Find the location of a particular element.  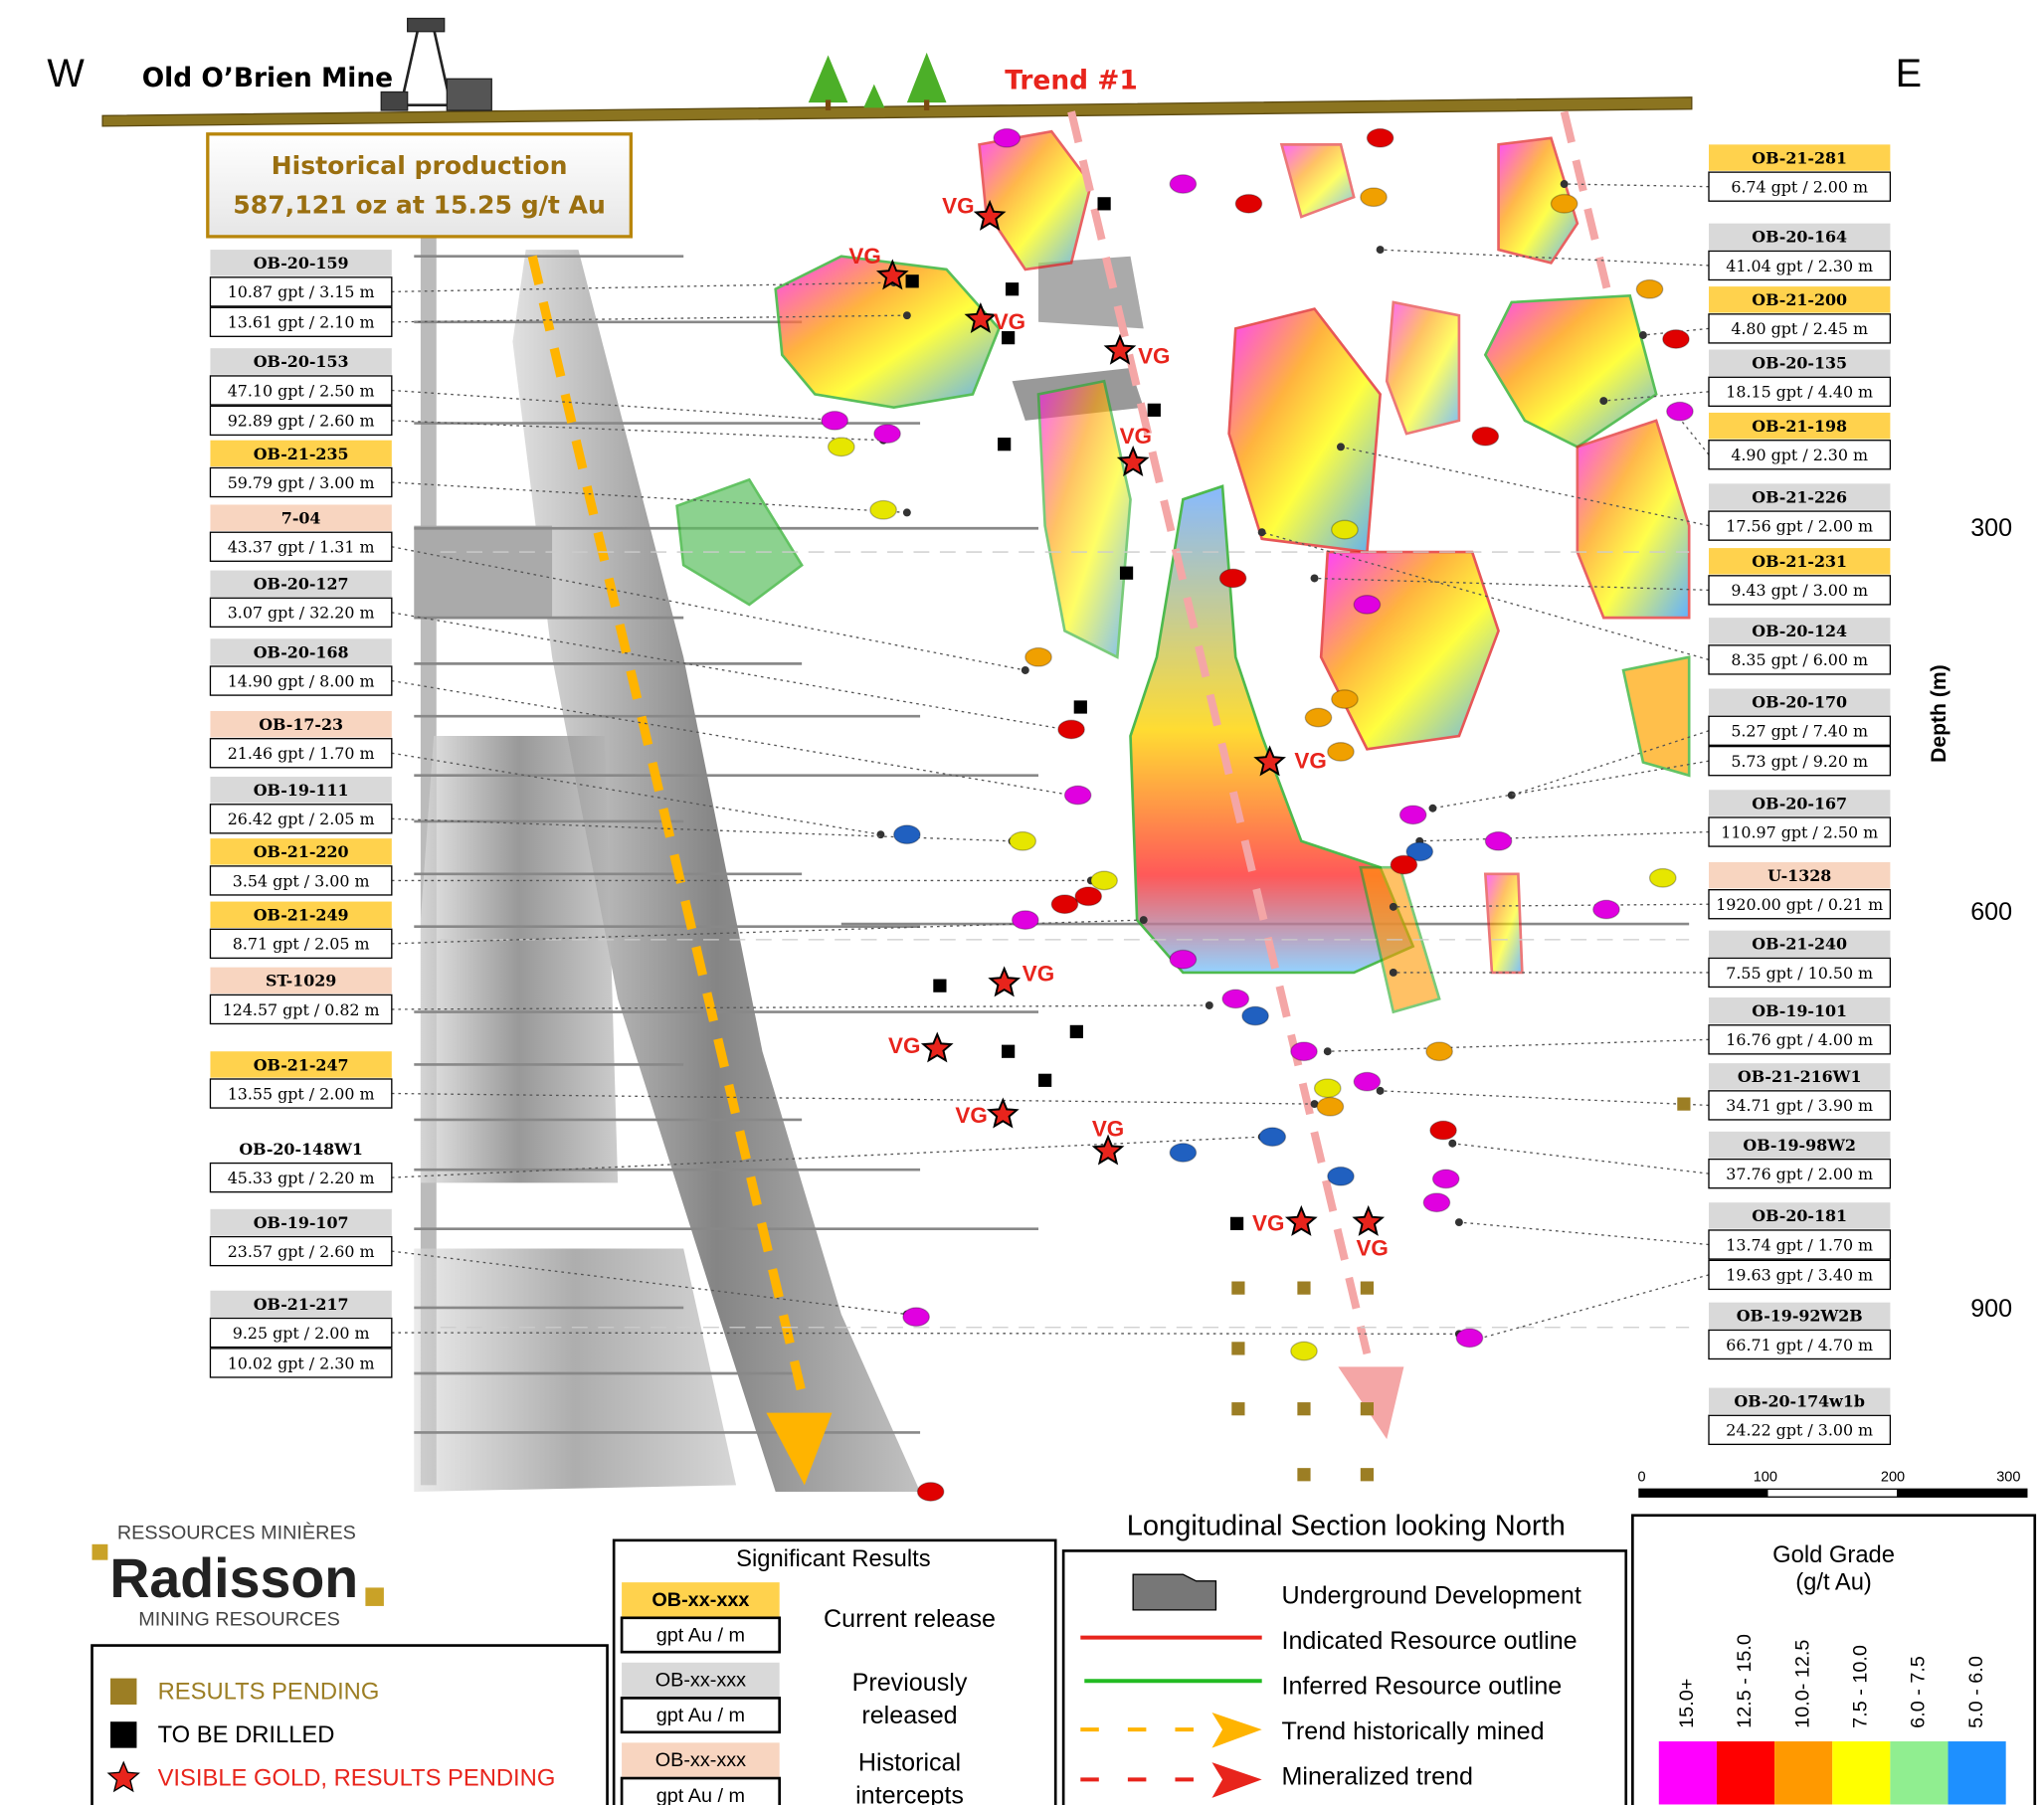

hole-id: OB-20-170 is located at coordinates (1799, 702).